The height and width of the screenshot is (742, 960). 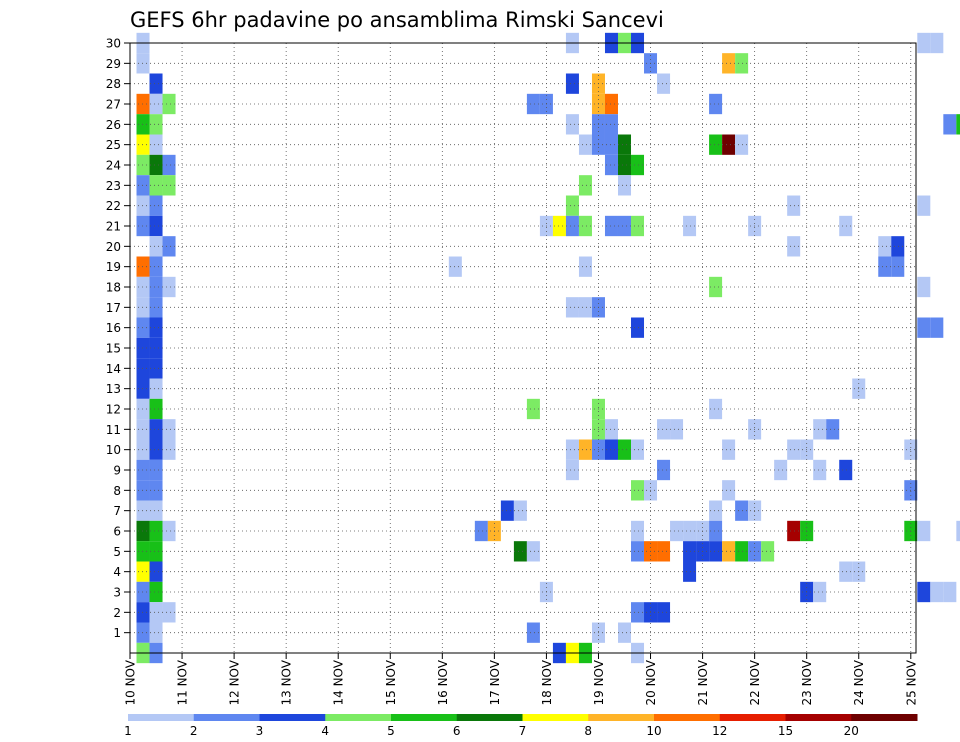 What do you see at coordinates (113, 450) in the screenshot?
I see `y-tick-label: 10` at bounding box center [113, 450].